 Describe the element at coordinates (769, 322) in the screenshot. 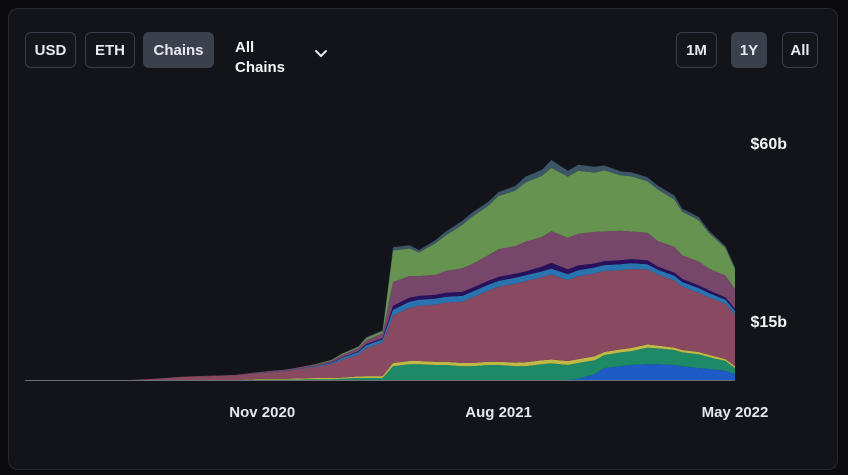

I see `y-tick-label: $15b` at that location.